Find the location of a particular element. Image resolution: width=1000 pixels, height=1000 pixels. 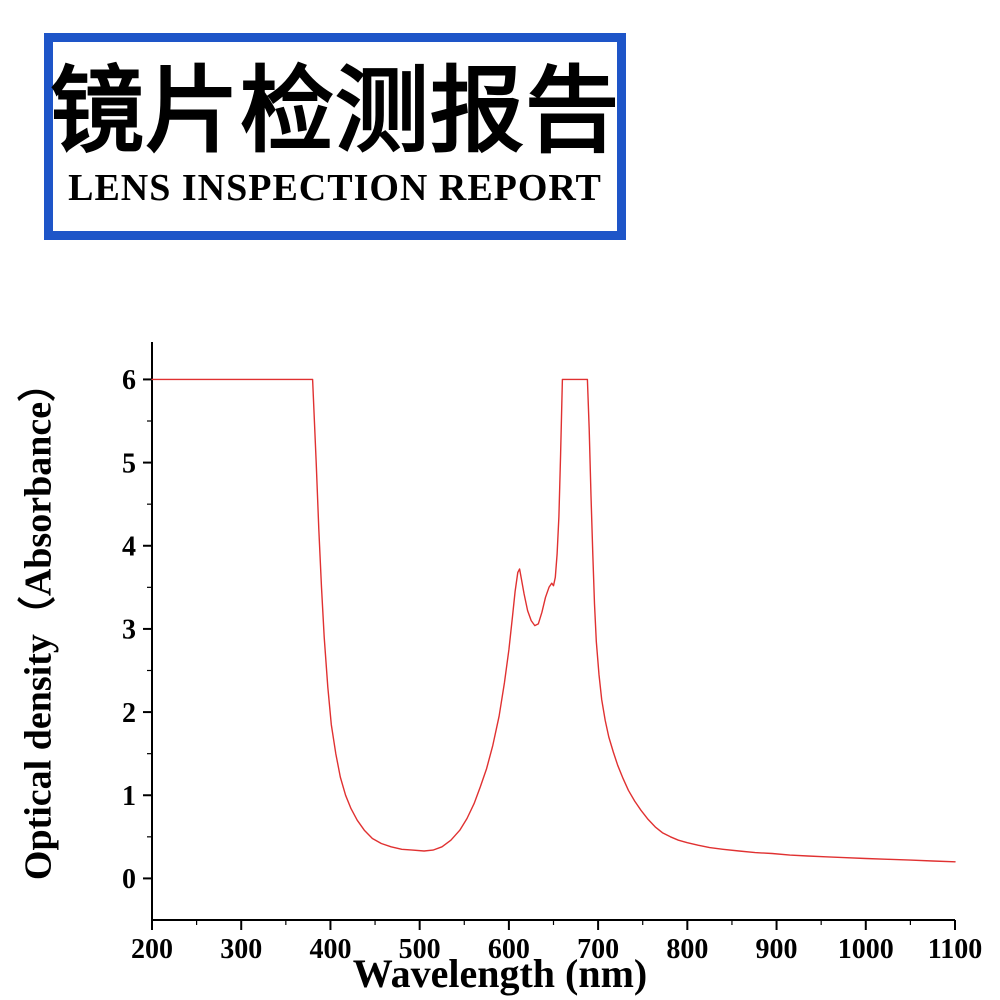

y-tick-label: 0 is located at coordinates (129, 879).